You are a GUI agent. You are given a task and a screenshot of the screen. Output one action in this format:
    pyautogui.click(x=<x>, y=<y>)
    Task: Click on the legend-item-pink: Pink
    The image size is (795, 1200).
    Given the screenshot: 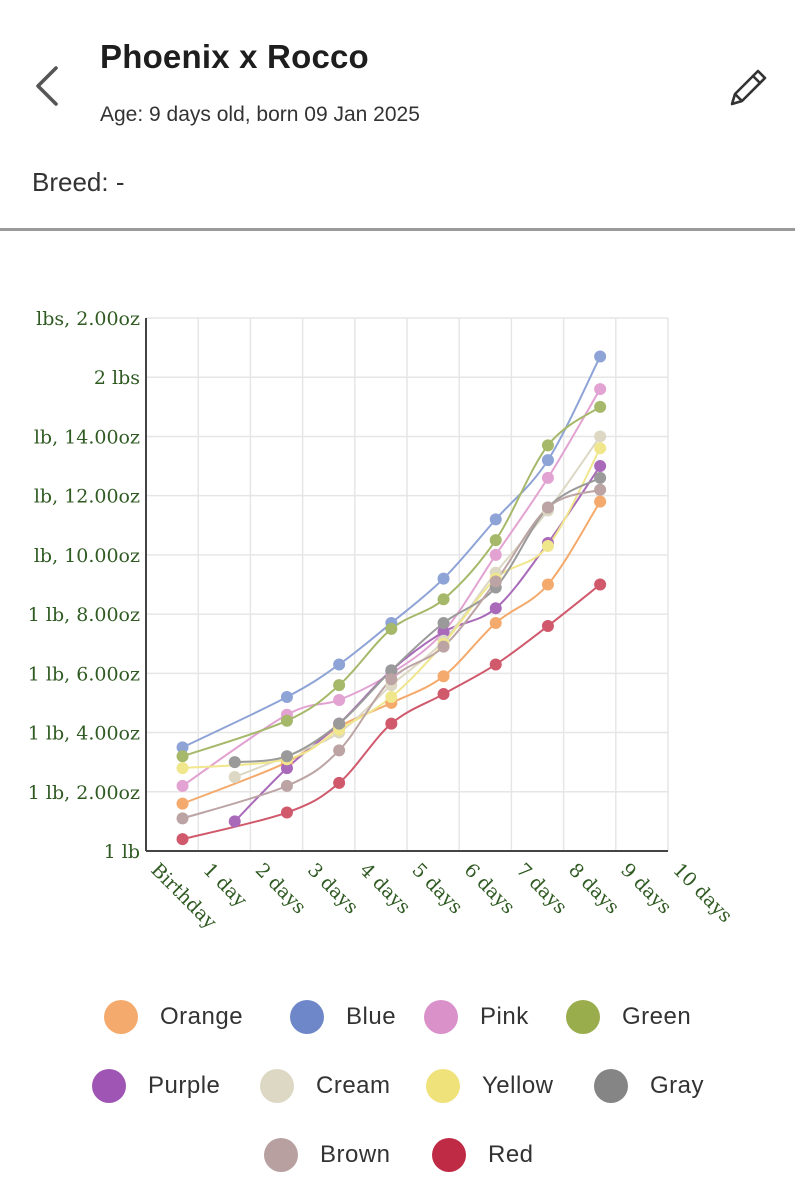 What is the action you would take?
    pyautogui.click(x=476, y=1017)
    